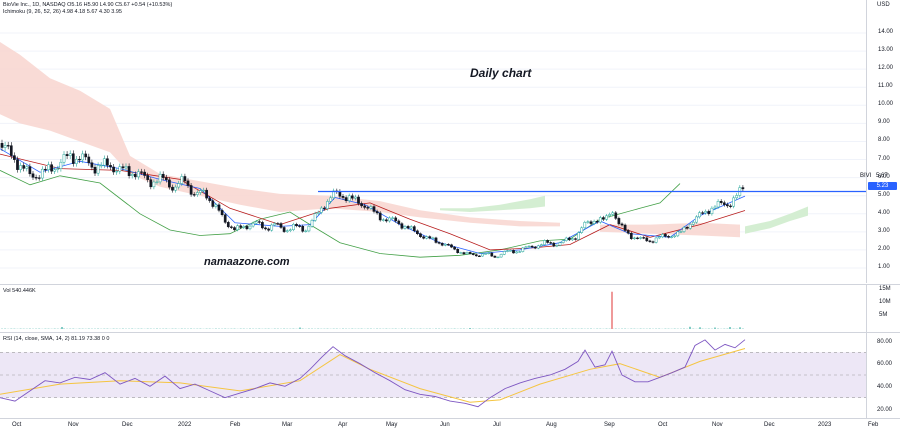  Describe the element at coordinates (492, 203) in the screenshot. I see `ichimoku-cloud-bullish` at that location.